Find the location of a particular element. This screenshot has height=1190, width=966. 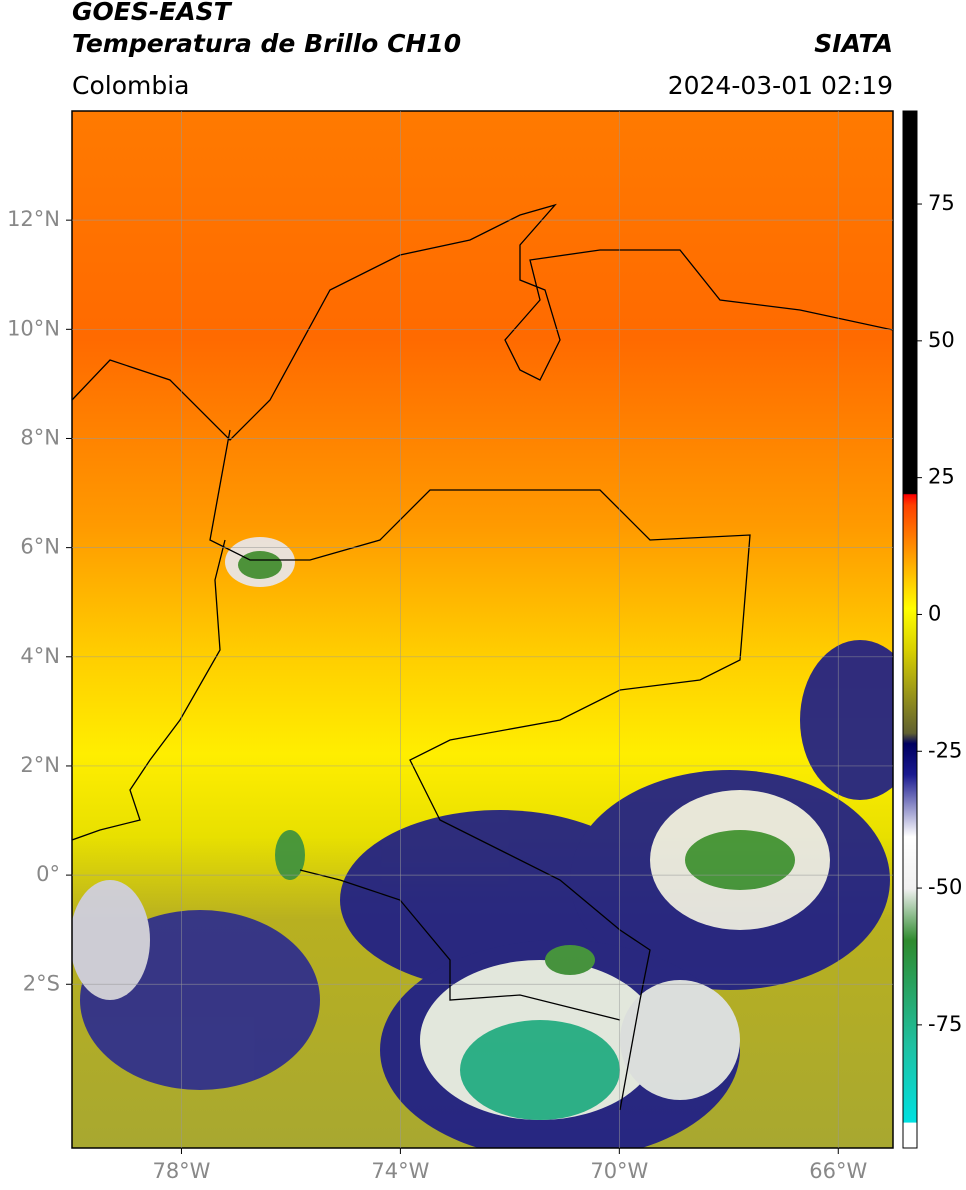

x-tick-label: 78°W is located at coordinates (181, 1171).